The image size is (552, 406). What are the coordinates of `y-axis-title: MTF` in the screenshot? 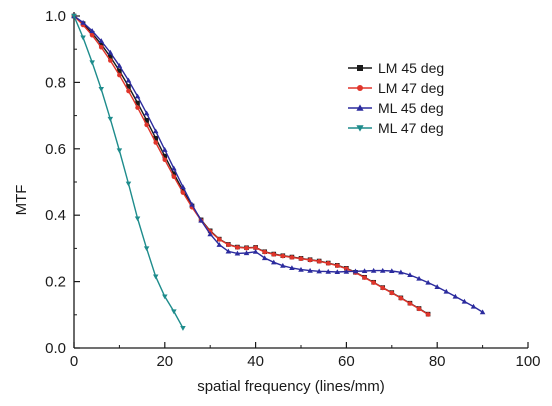 It's located at (21, 200).